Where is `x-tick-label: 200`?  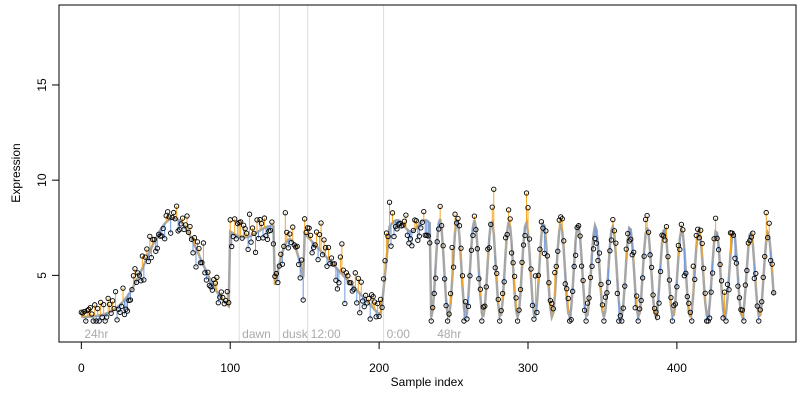
x-tick-label: 200 is located at coordinates (379, 368).